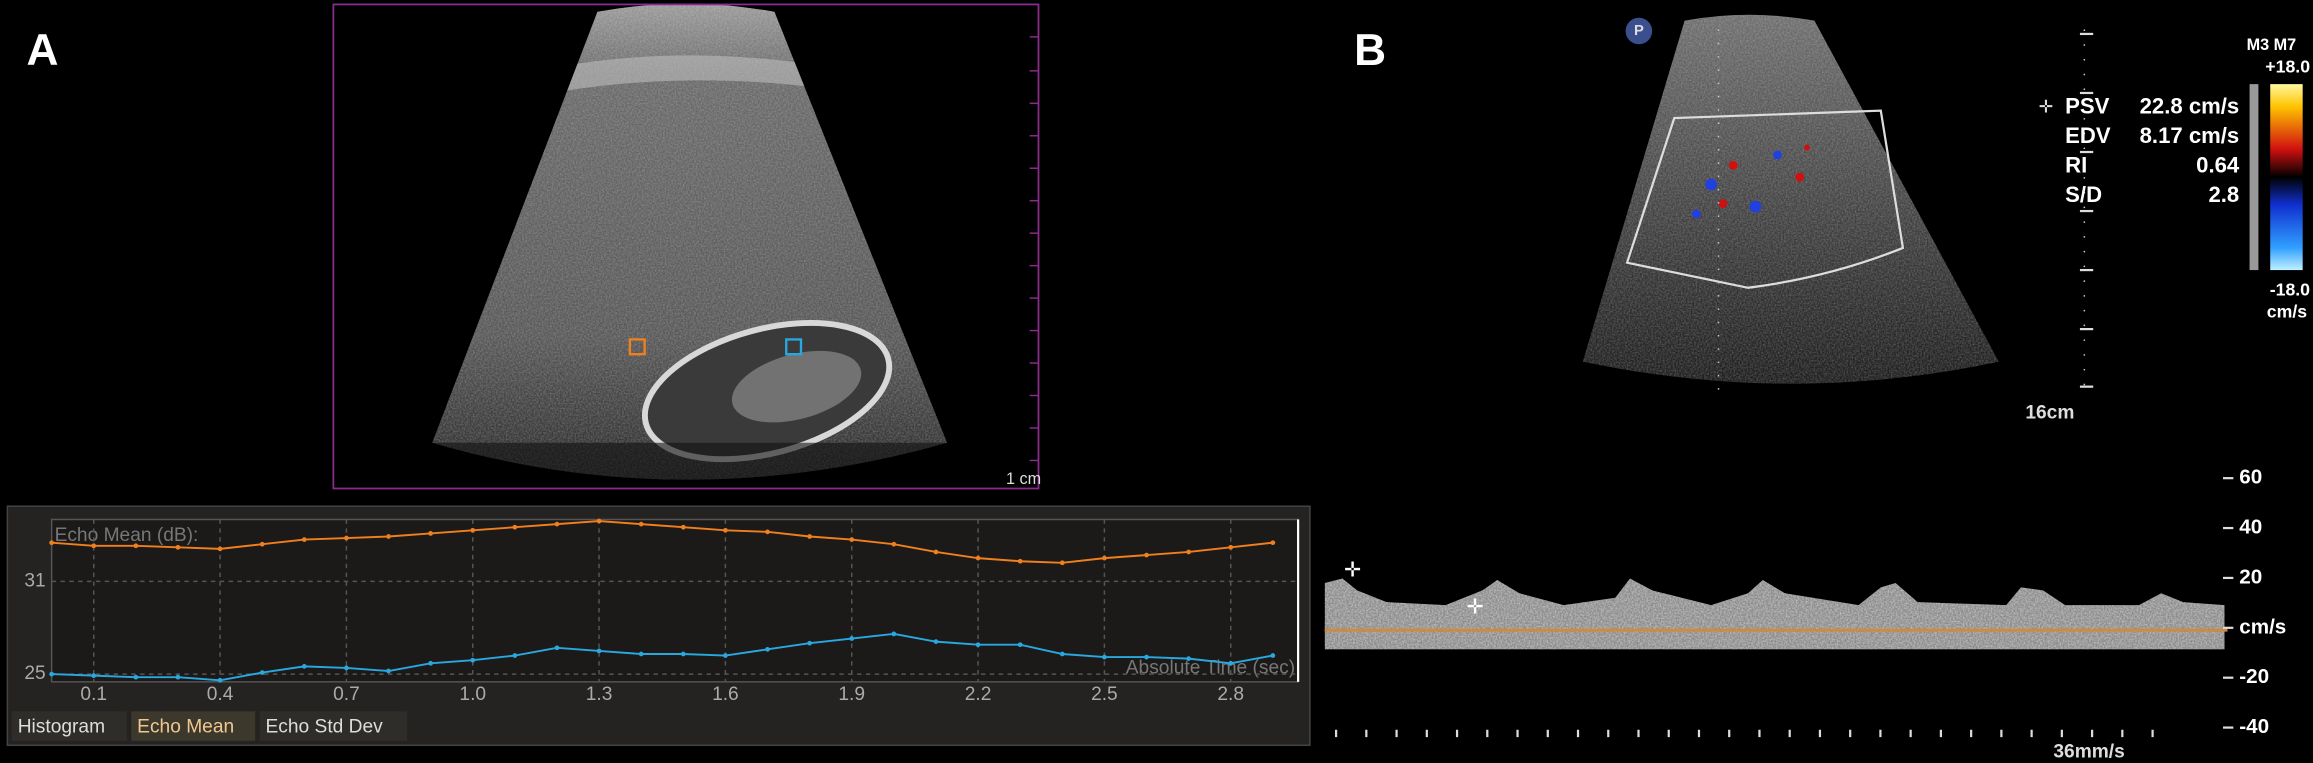 Image resolution: width=2313 pixels, height=763 pixels. Describe the element at coordinates (346, 694) in the screenshot. I see `x-tick-label: 0.7` at that location.